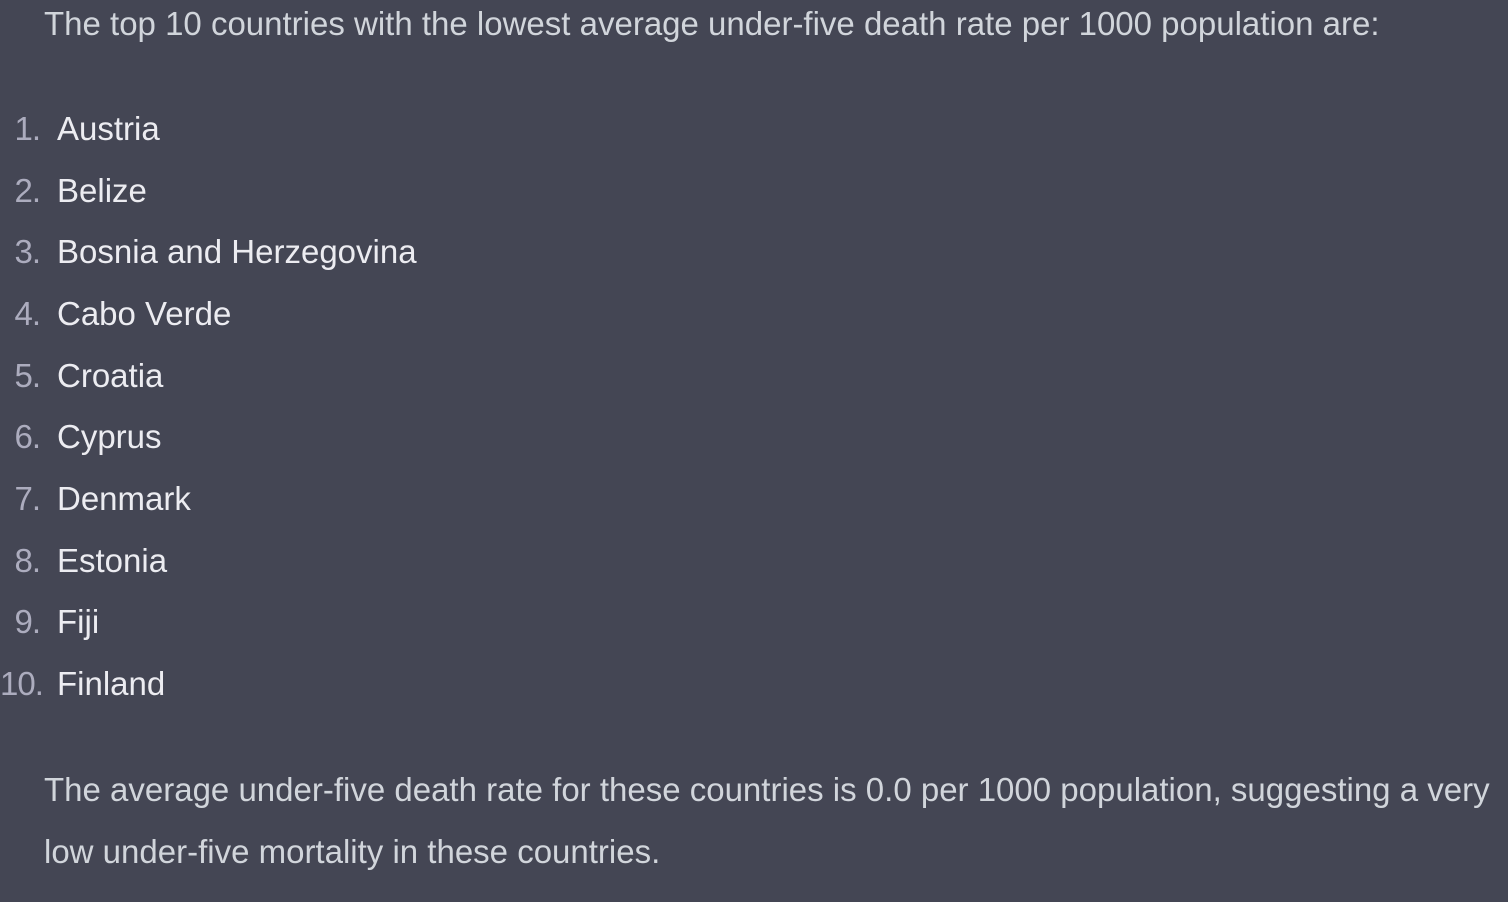 This screenshot has width=1508, height=902. Describe the element at coordinates (208, 191) in the screenshot. I see `list-item: 2. Belize` at that location.